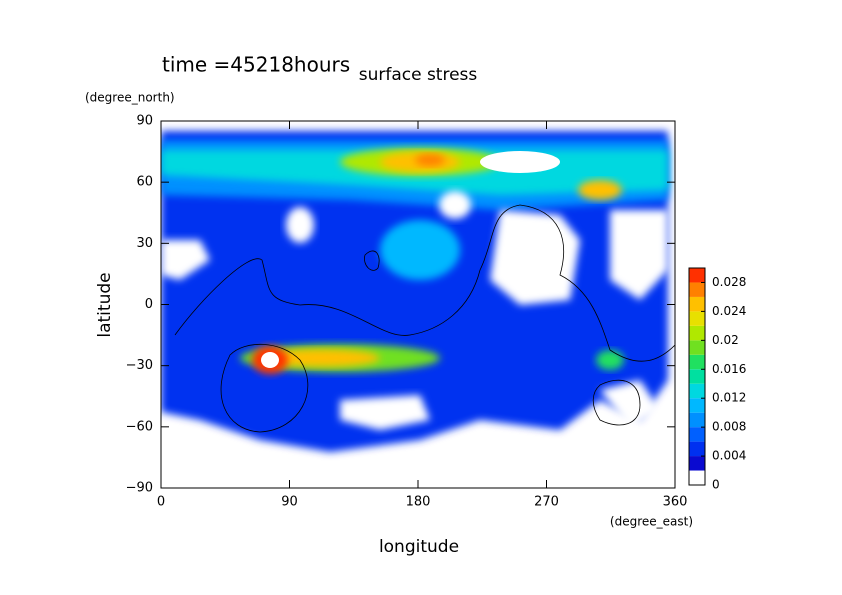  Describe the element at coordinates (725, 340) in the screenshot. I see `colorbar-tick-label: 0.02` at that location.